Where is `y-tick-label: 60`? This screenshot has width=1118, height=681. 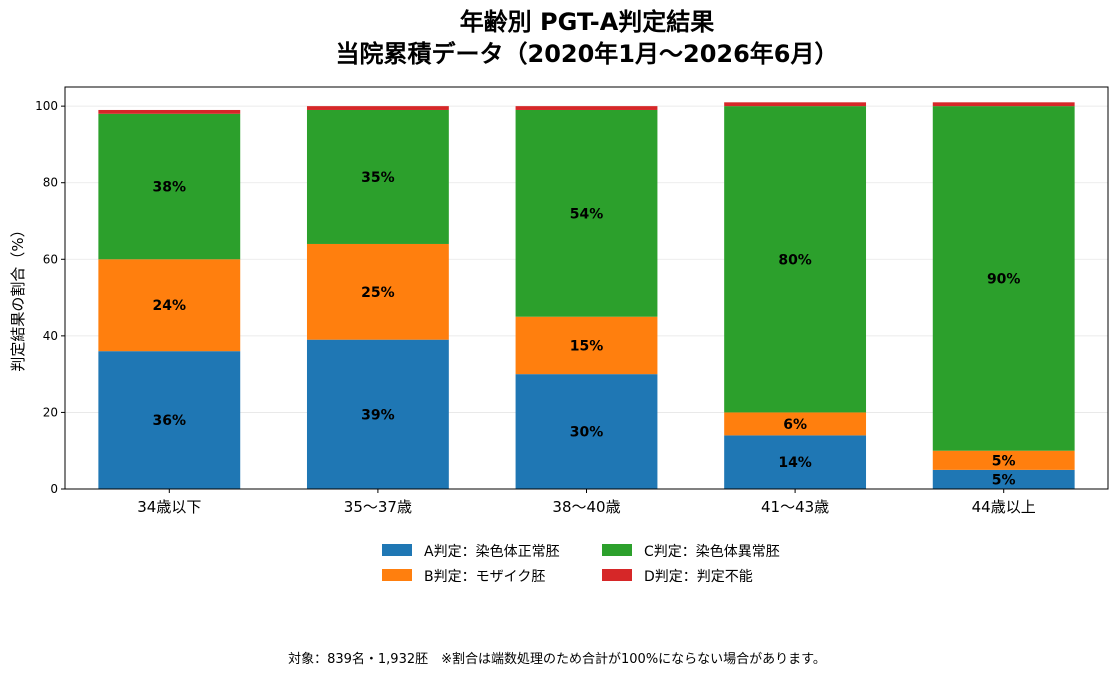 y-tick-label: 60 is located at coordinates (50, 259).